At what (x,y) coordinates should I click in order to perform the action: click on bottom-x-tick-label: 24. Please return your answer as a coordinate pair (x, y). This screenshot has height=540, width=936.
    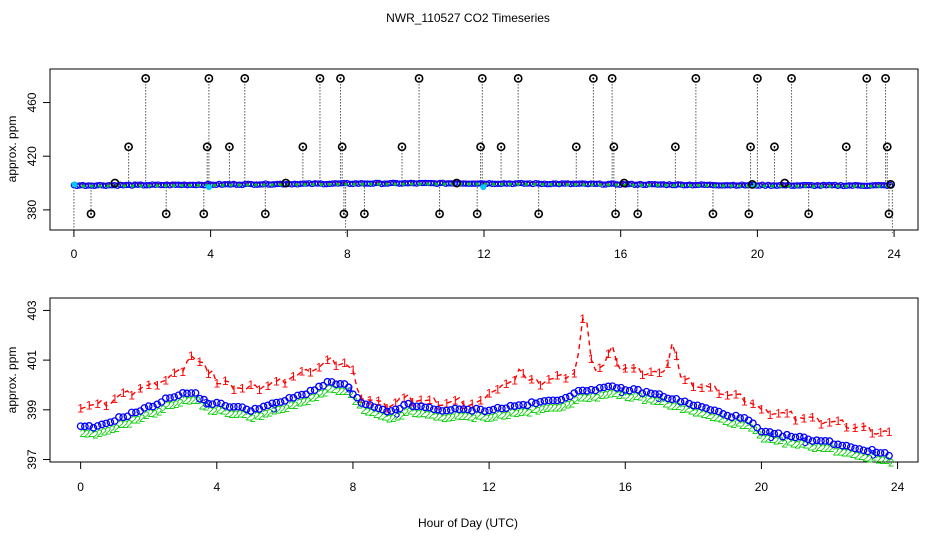
    Looking at the image, I should click on (898, 487).